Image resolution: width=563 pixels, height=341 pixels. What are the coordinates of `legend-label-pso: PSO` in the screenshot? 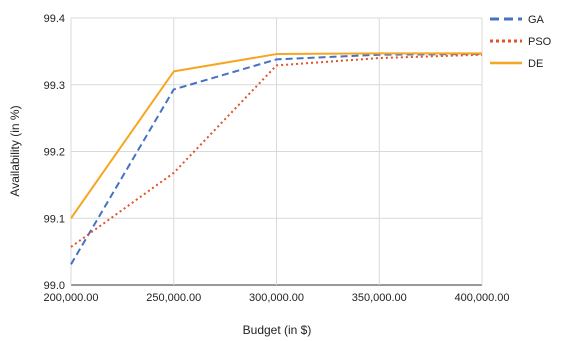 It's located at (540, 42).